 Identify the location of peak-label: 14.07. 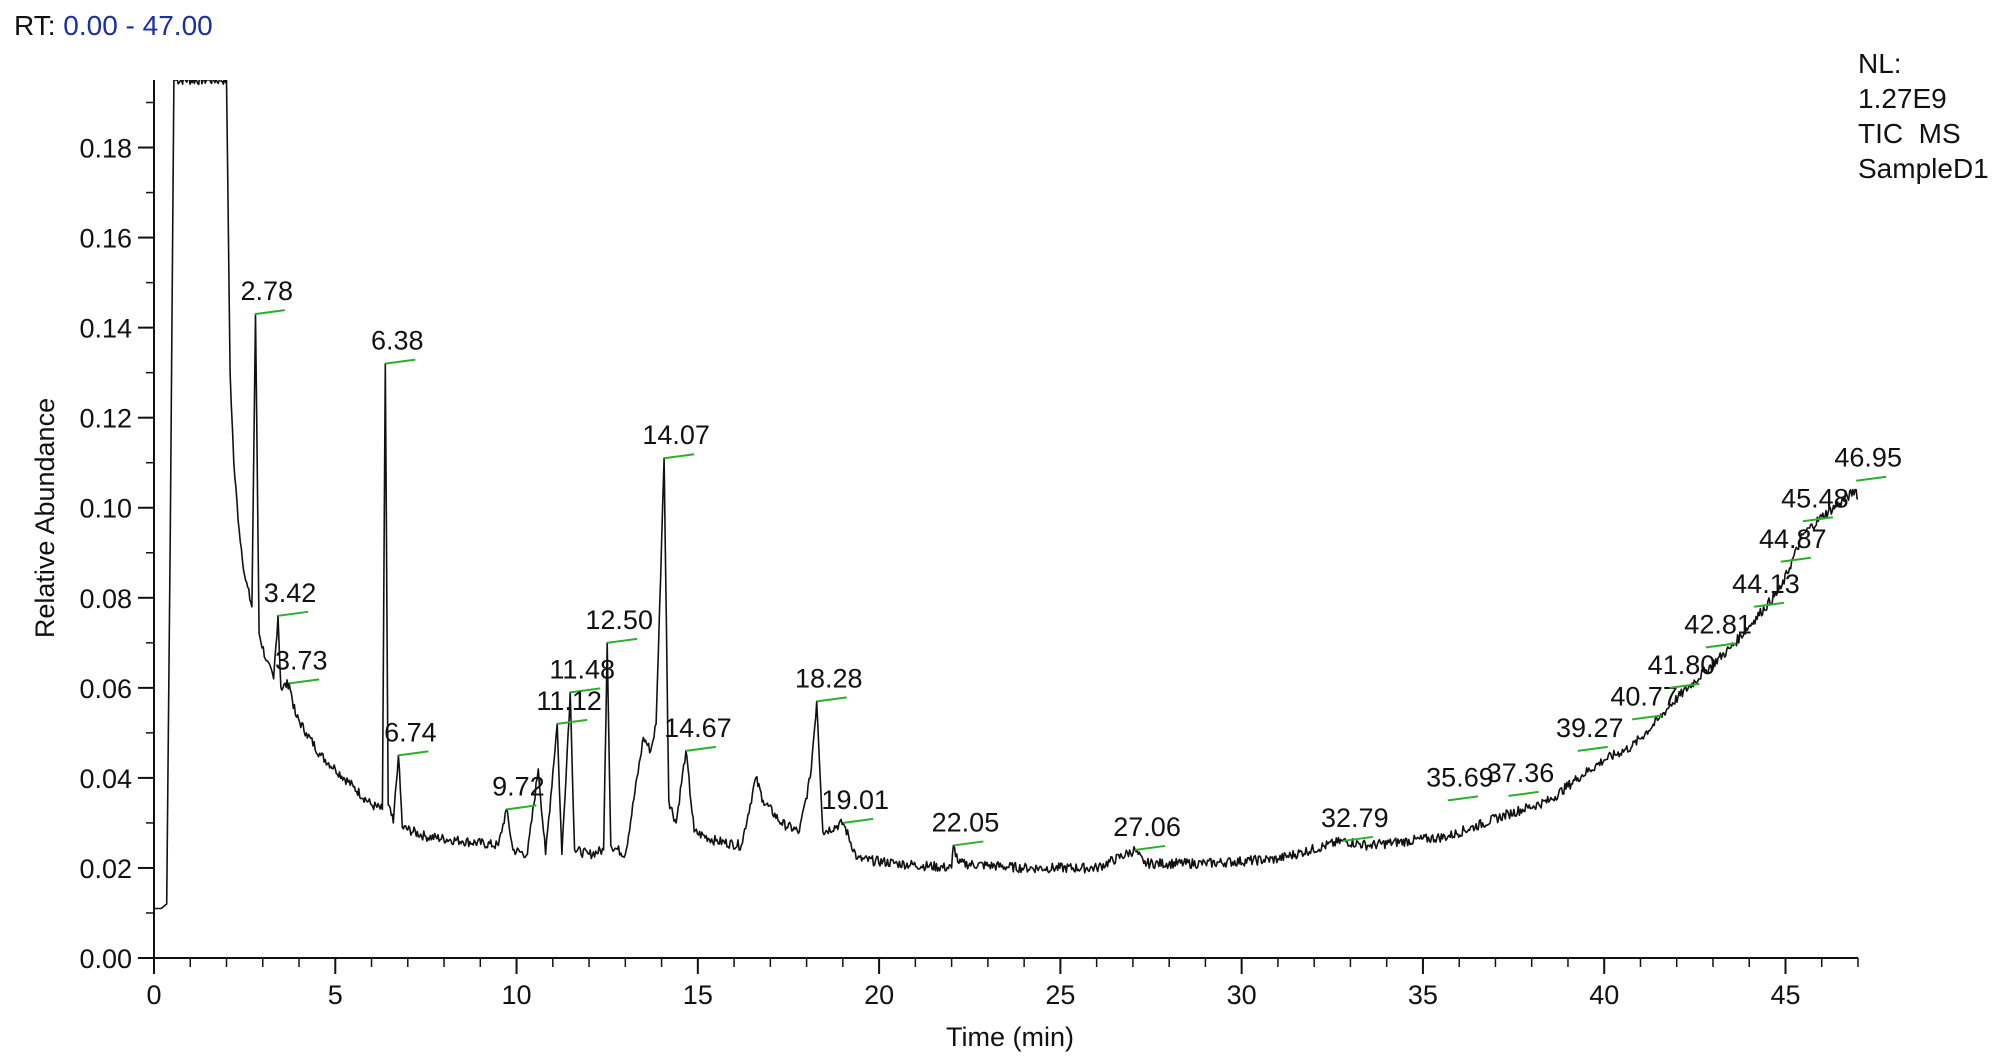
(676, 435).